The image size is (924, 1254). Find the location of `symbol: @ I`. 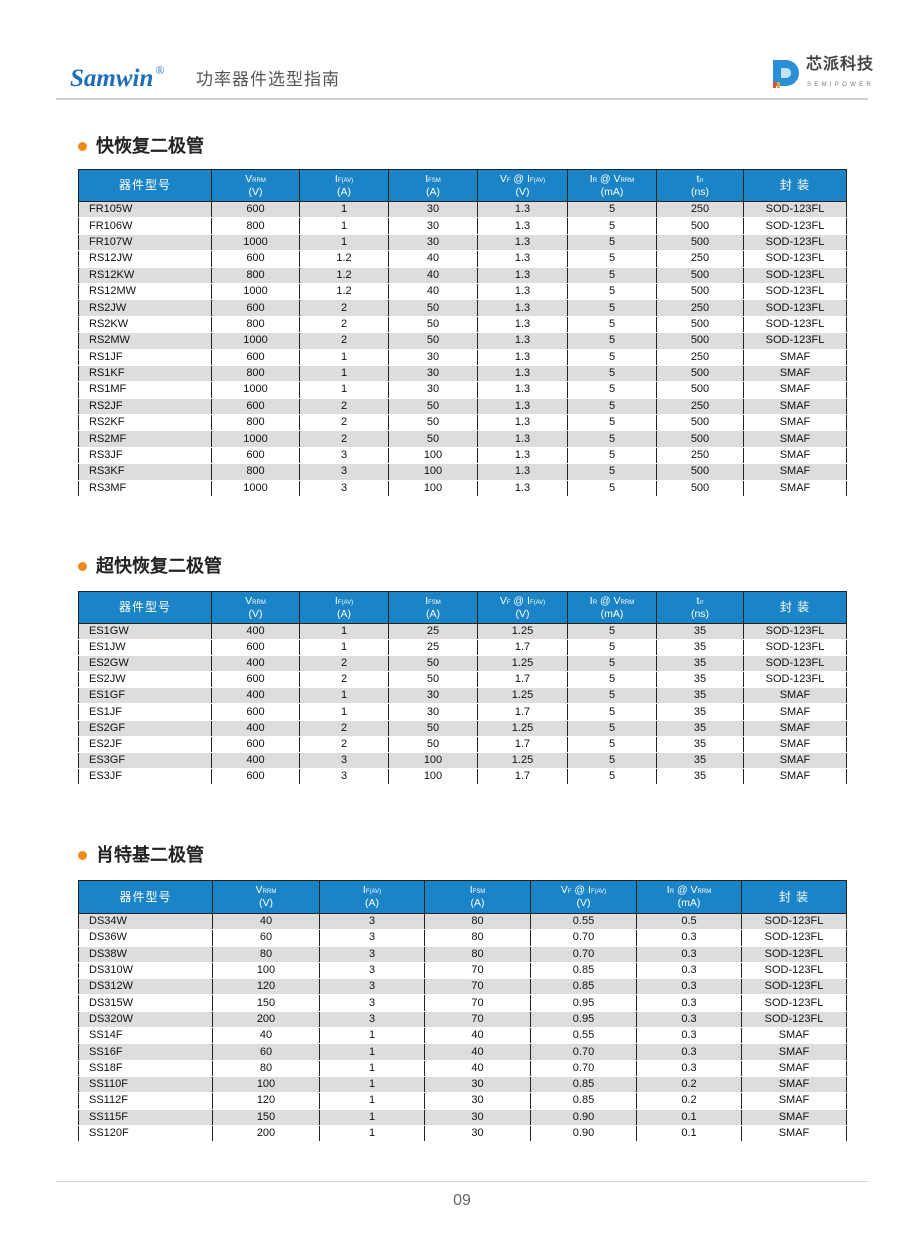

symbol: @ I is located at coordinates (581, 890).